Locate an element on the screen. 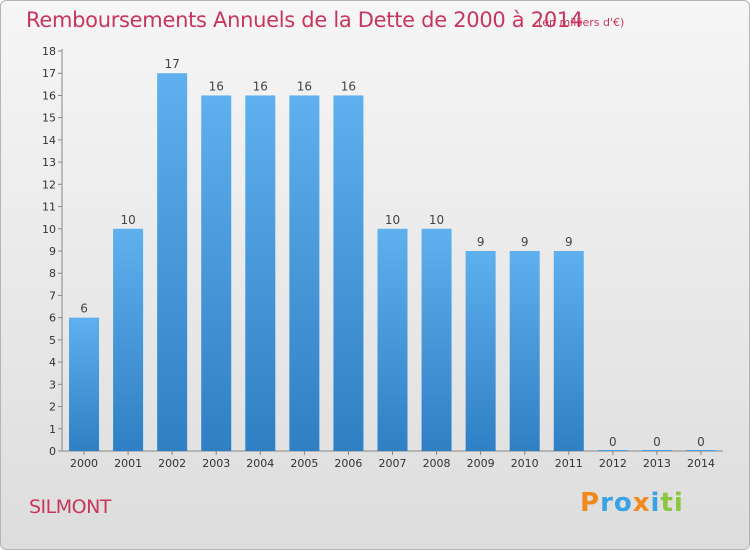 The height and width of the screenshot is (550, 750). y-tick-label: 2 is located at coordinates (52, 407).